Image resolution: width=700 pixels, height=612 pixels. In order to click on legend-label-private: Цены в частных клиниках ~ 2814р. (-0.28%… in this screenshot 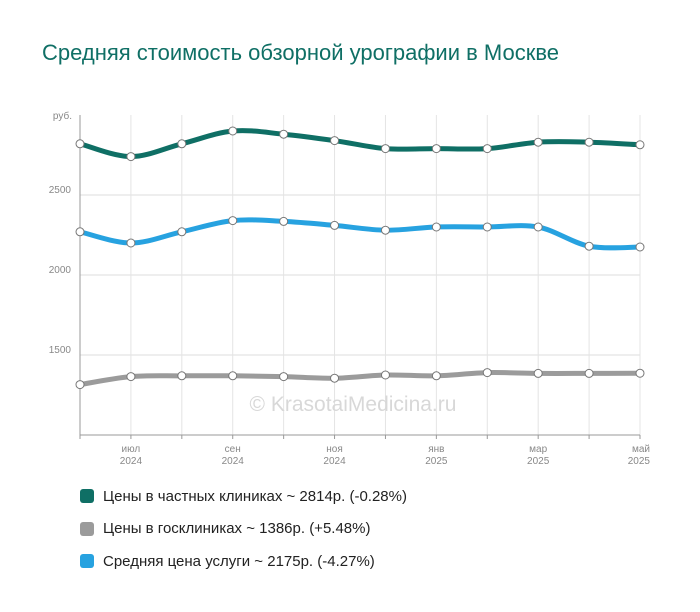, I will do `click(255, 496)`.